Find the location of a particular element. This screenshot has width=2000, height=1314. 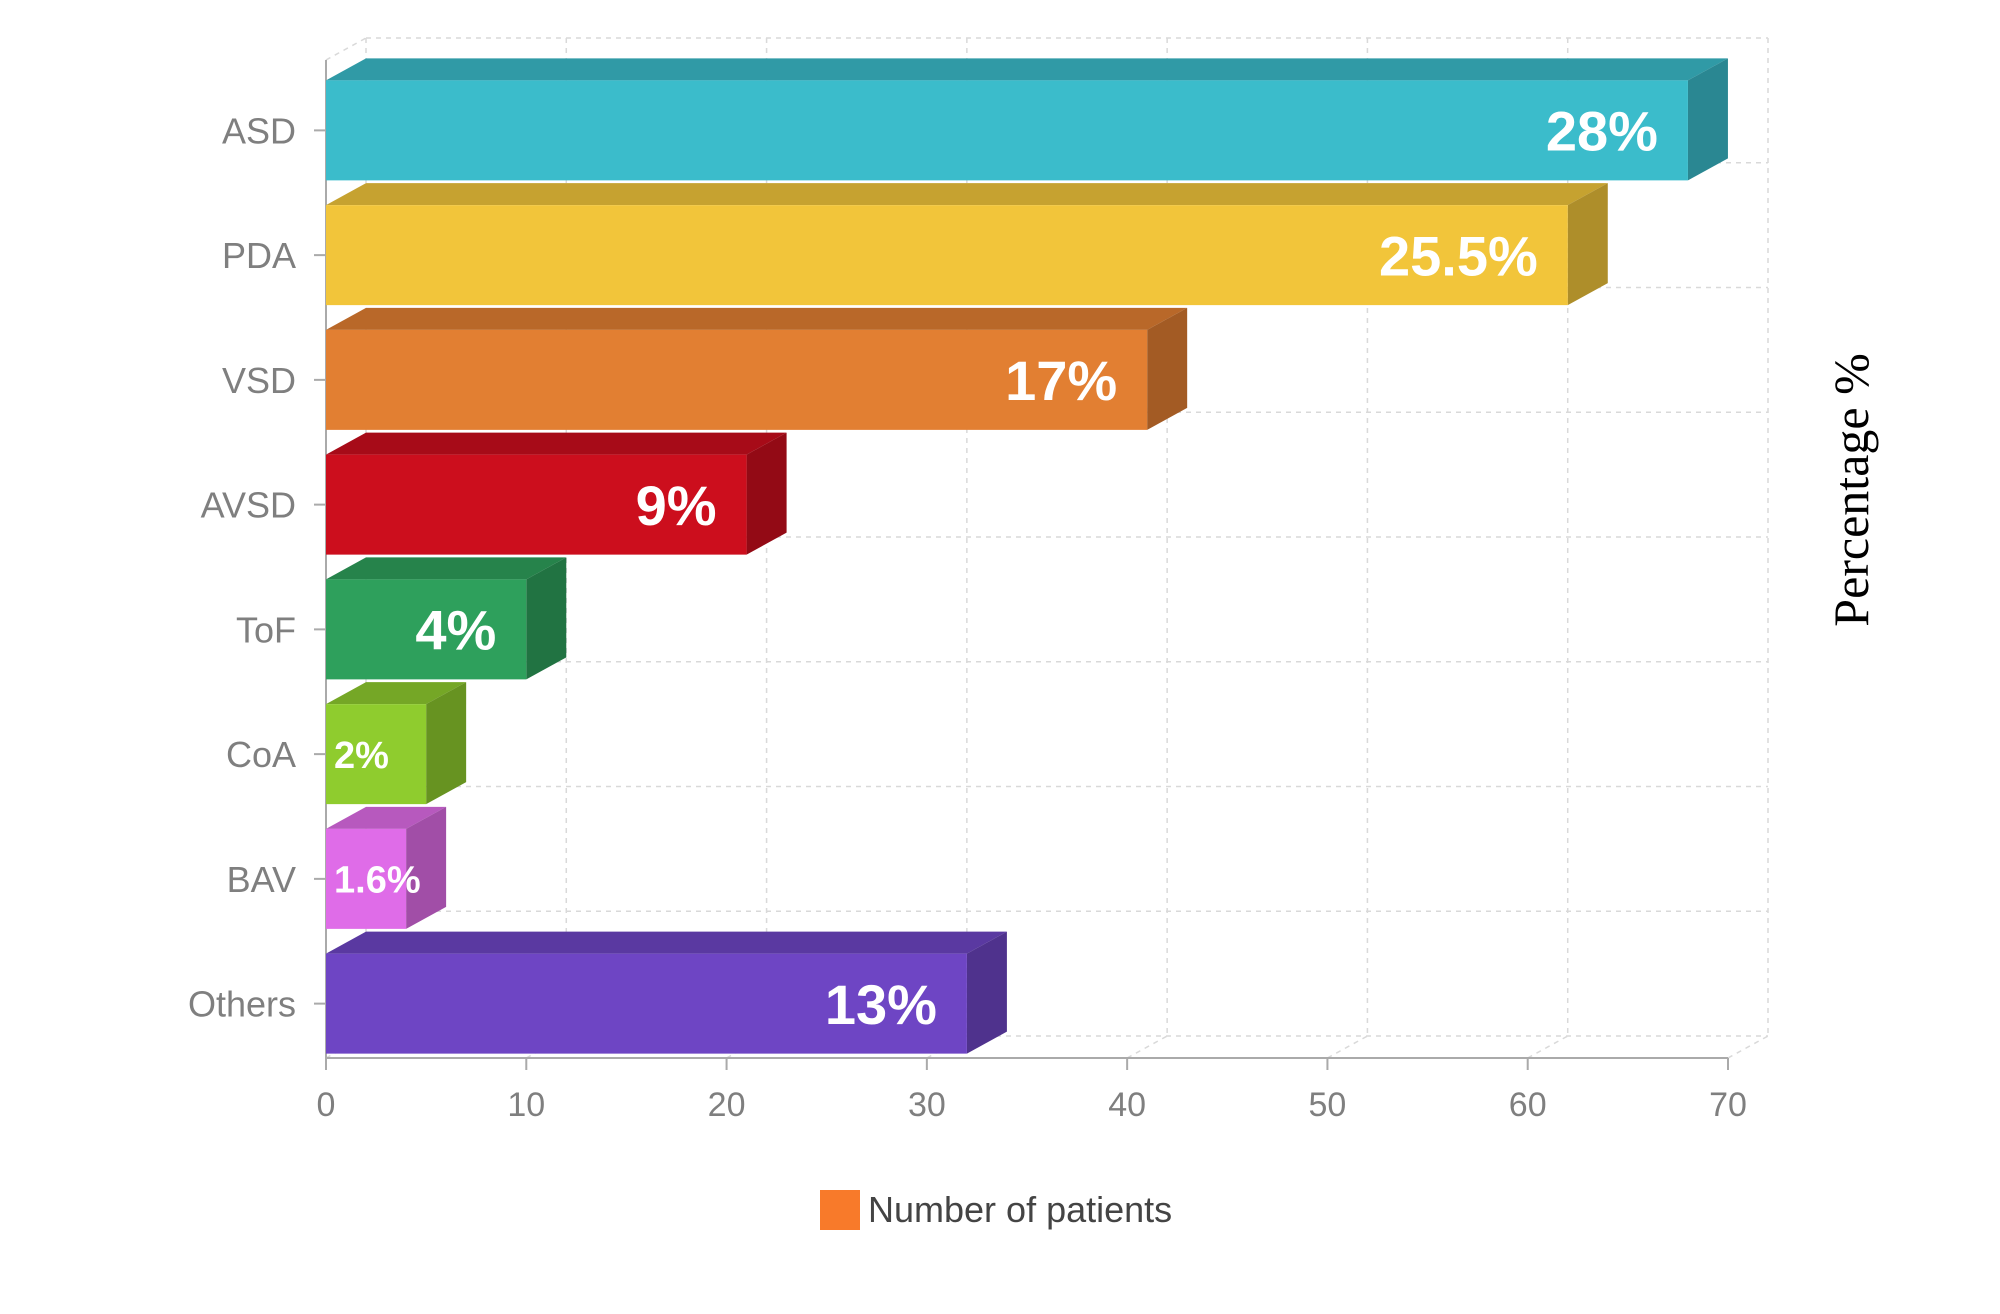

data-label: 25.5% is located at coordinates (1458, 255).